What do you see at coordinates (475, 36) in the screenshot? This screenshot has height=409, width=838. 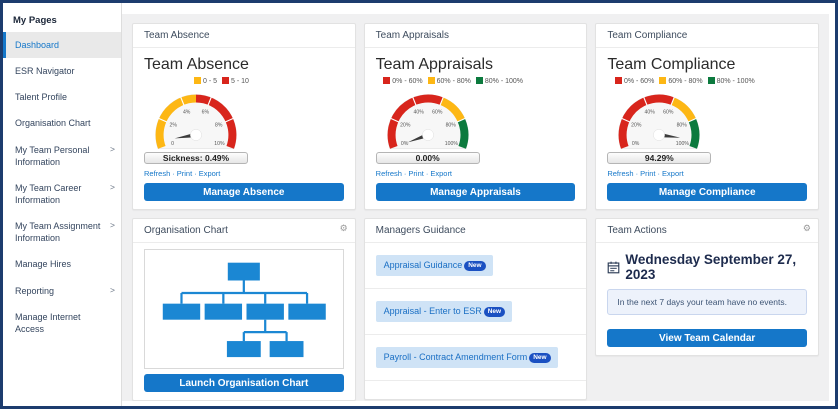 I see `card-header: Team Appraisals` at bounding box center [475, 36].